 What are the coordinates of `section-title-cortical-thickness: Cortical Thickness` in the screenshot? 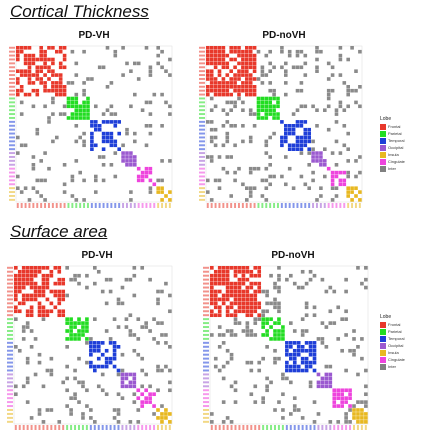 It's located at (79, 11).